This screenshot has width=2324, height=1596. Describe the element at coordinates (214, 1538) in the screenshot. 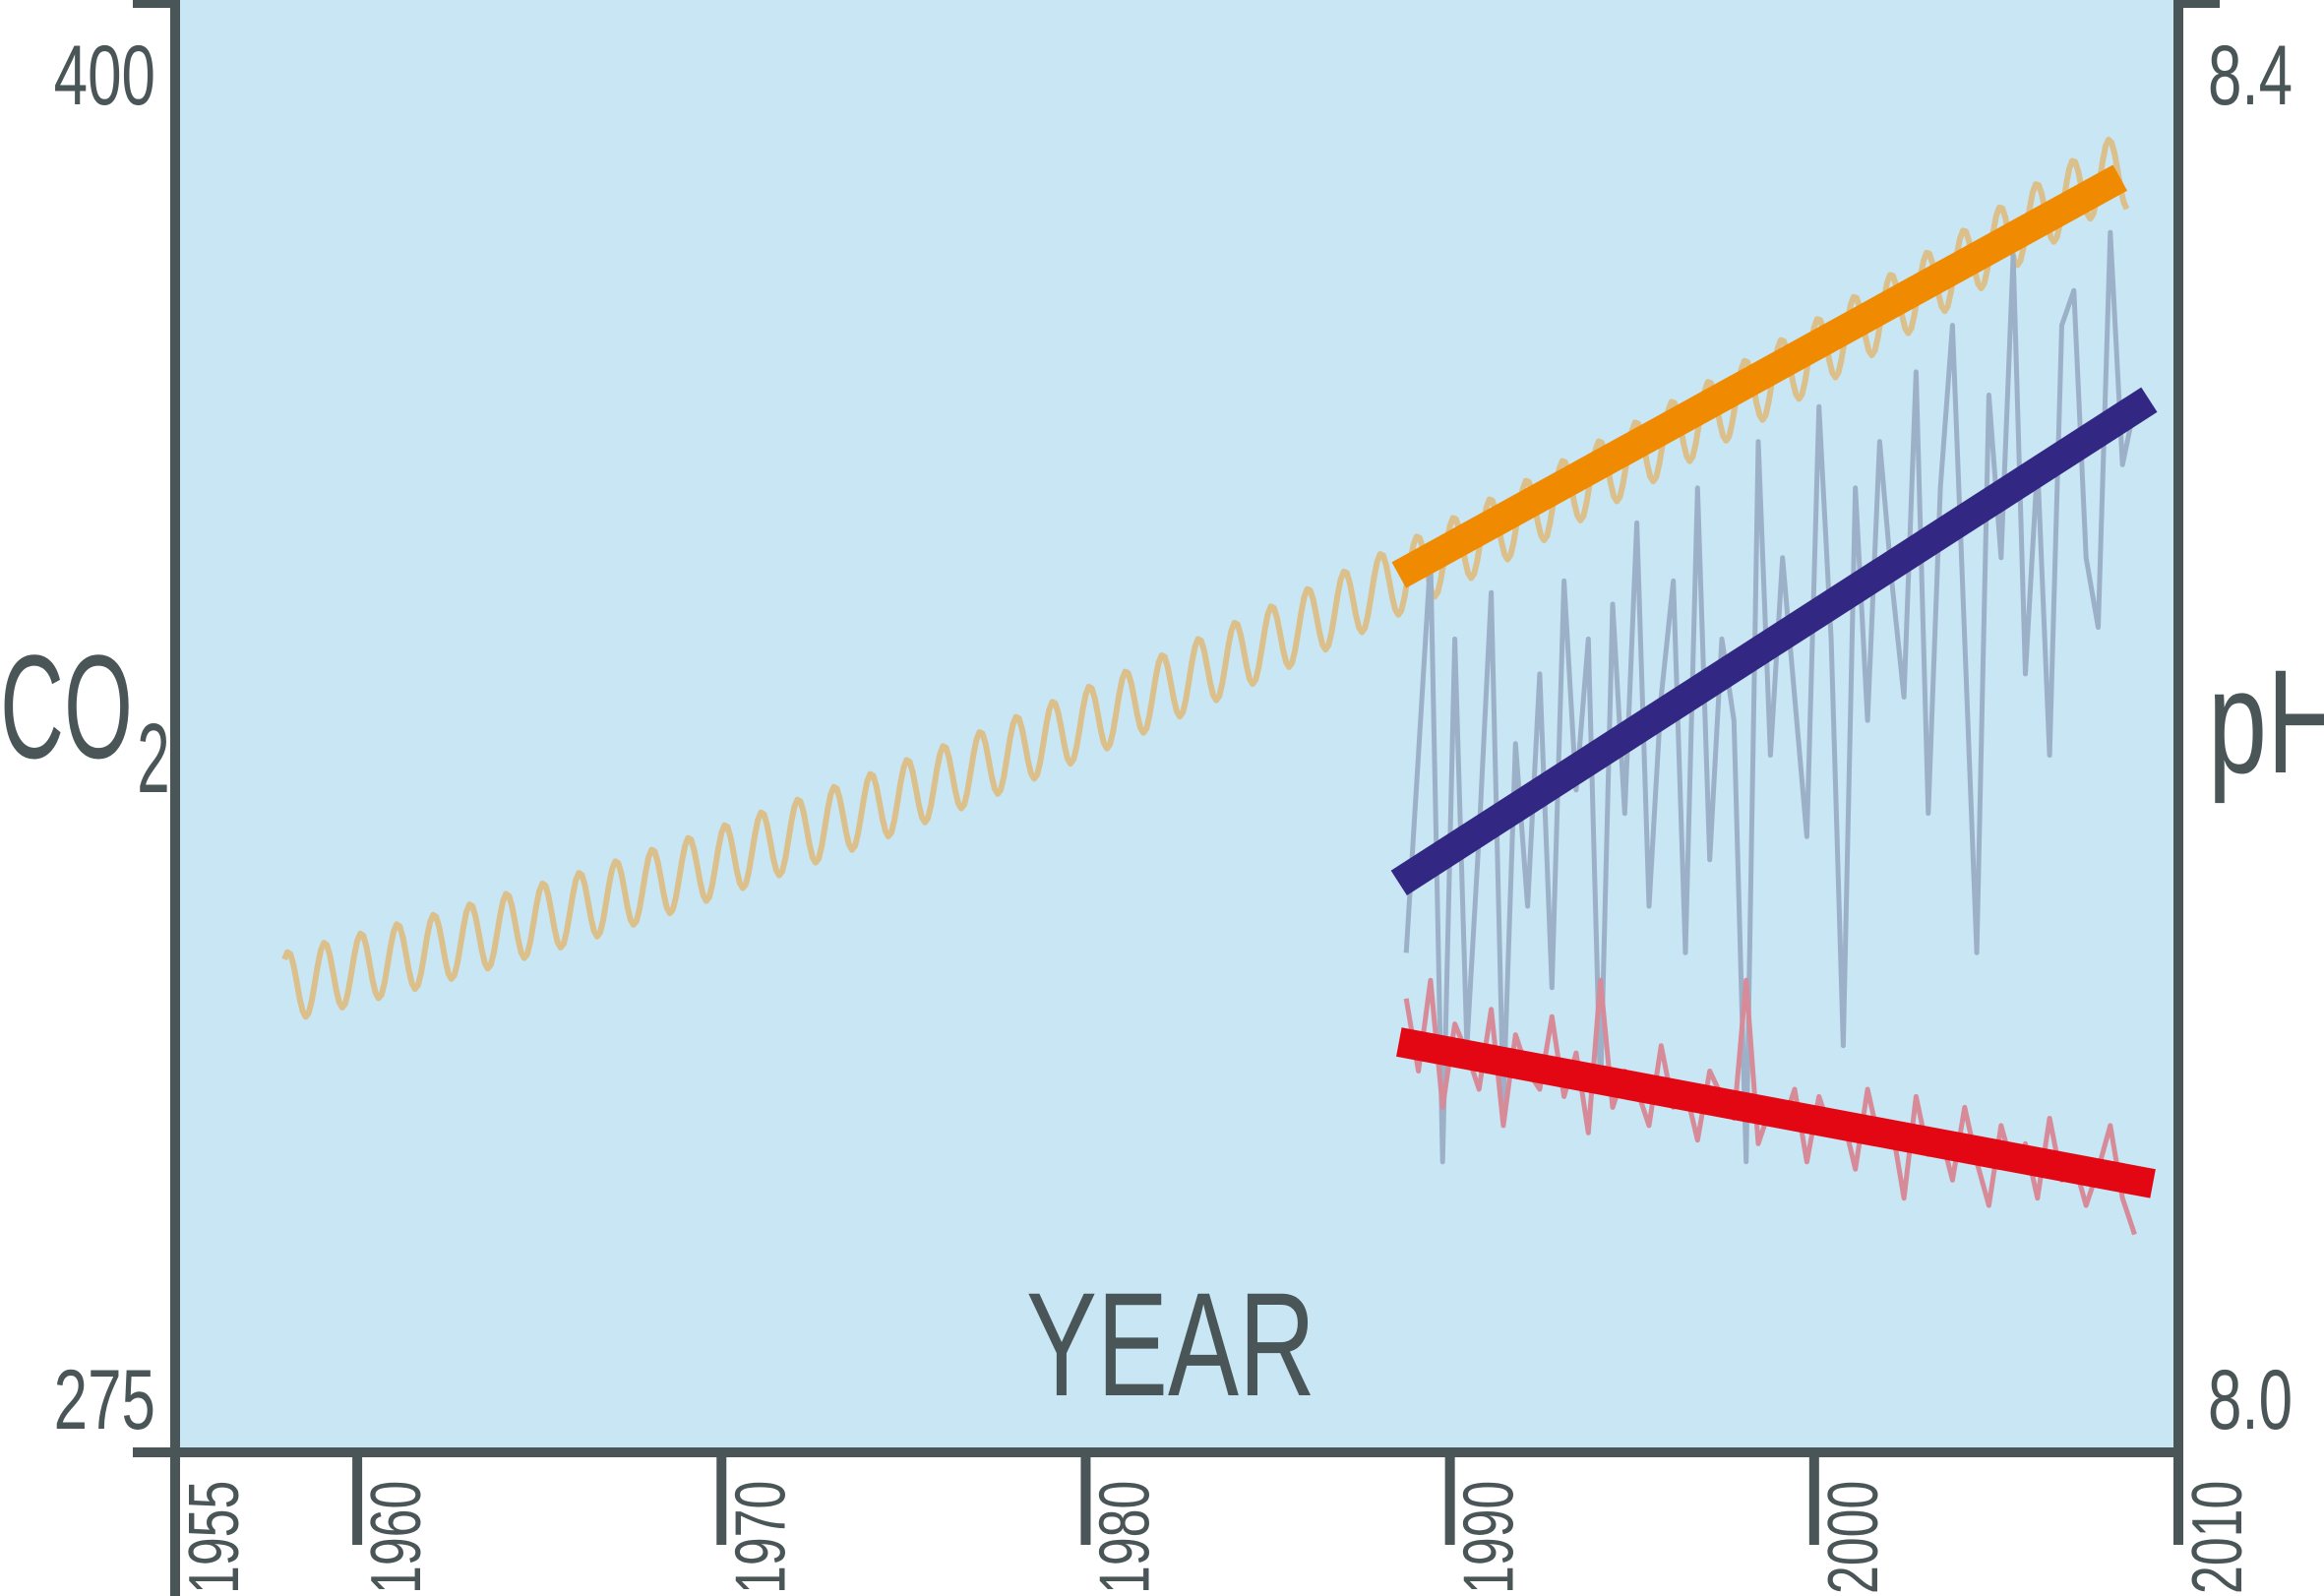

I see `x-tick-label-1955: 1955` at that location.